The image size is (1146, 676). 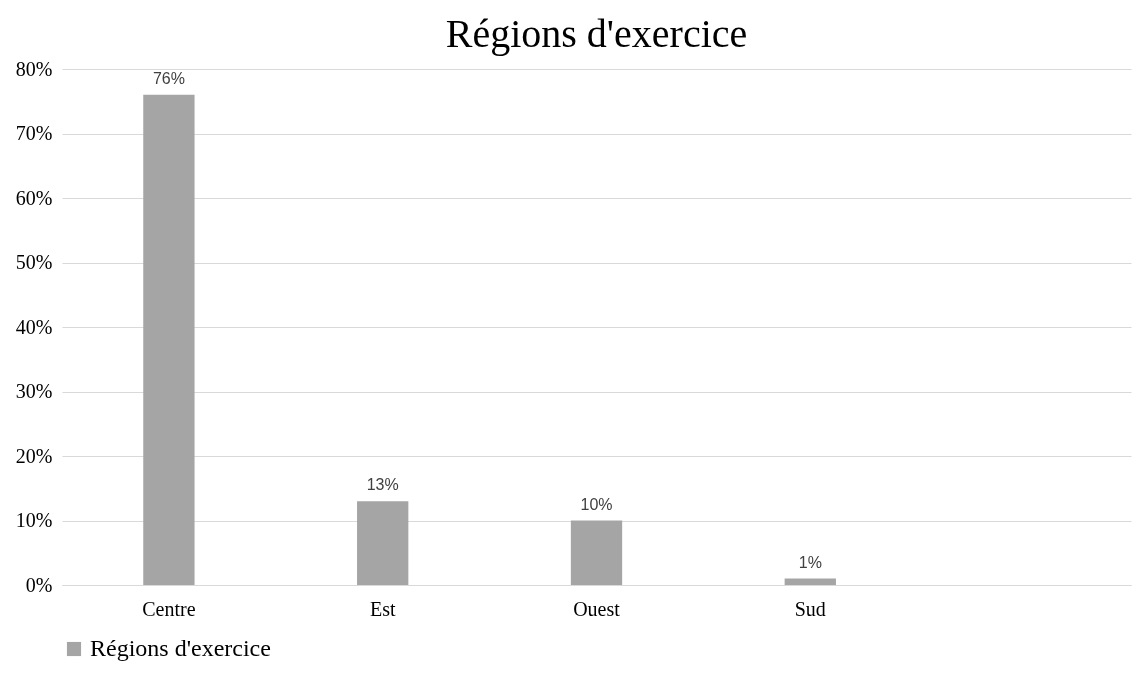 What do you see at coordinates (810, 562) in the screenshot?
I see `data-label: 1%` at bounding box center [810, 562].